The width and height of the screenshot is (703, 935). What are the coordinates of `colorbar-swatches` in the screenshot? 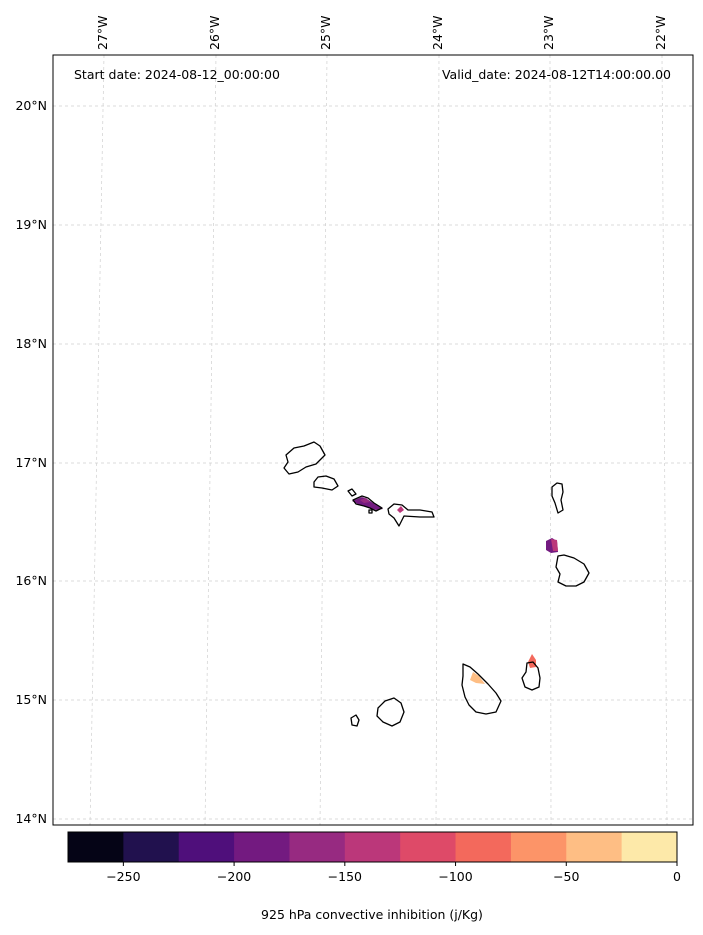 It's located at (373, 847).